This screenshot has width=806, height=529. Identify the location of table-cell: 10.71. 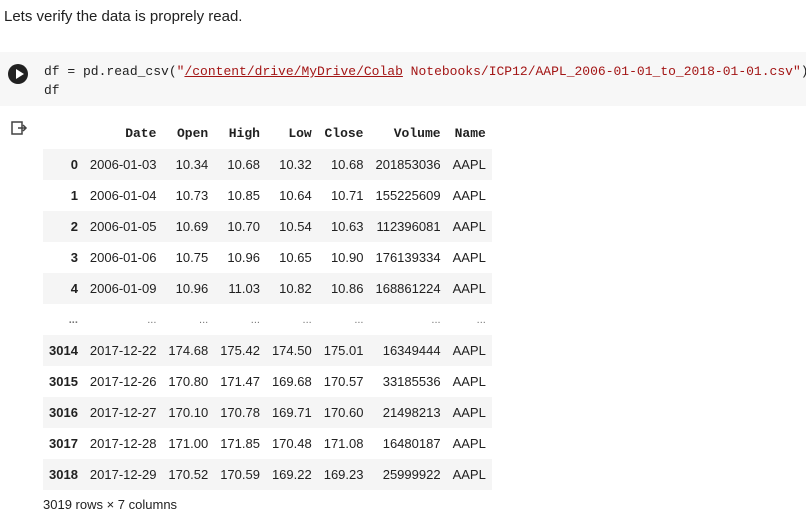
(347, 195).